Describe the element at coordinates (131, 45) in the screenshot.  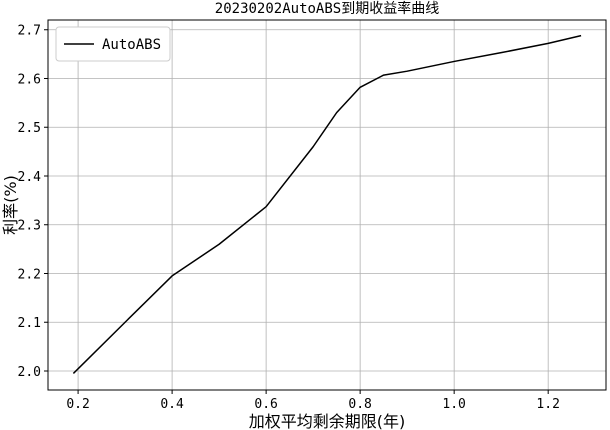
I see `legend-label: AutoABS` at that location.